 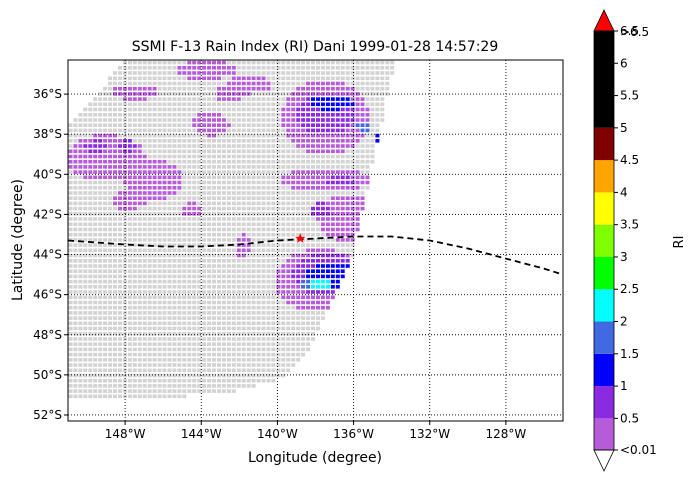 What do you see at coordinates (353, 434) in the screenshot?
I see `x-tick-label: 136°W` at bounding box center [353, 434].